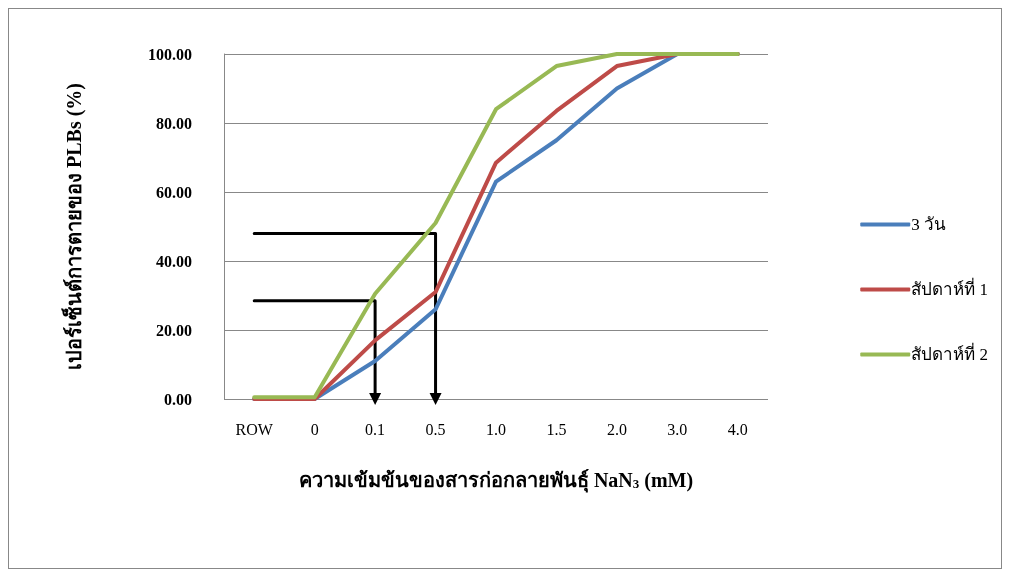  Describe the element at coordinates (928, 224) in the screenshot. I see `legend-label: 3 วัน` at that location.